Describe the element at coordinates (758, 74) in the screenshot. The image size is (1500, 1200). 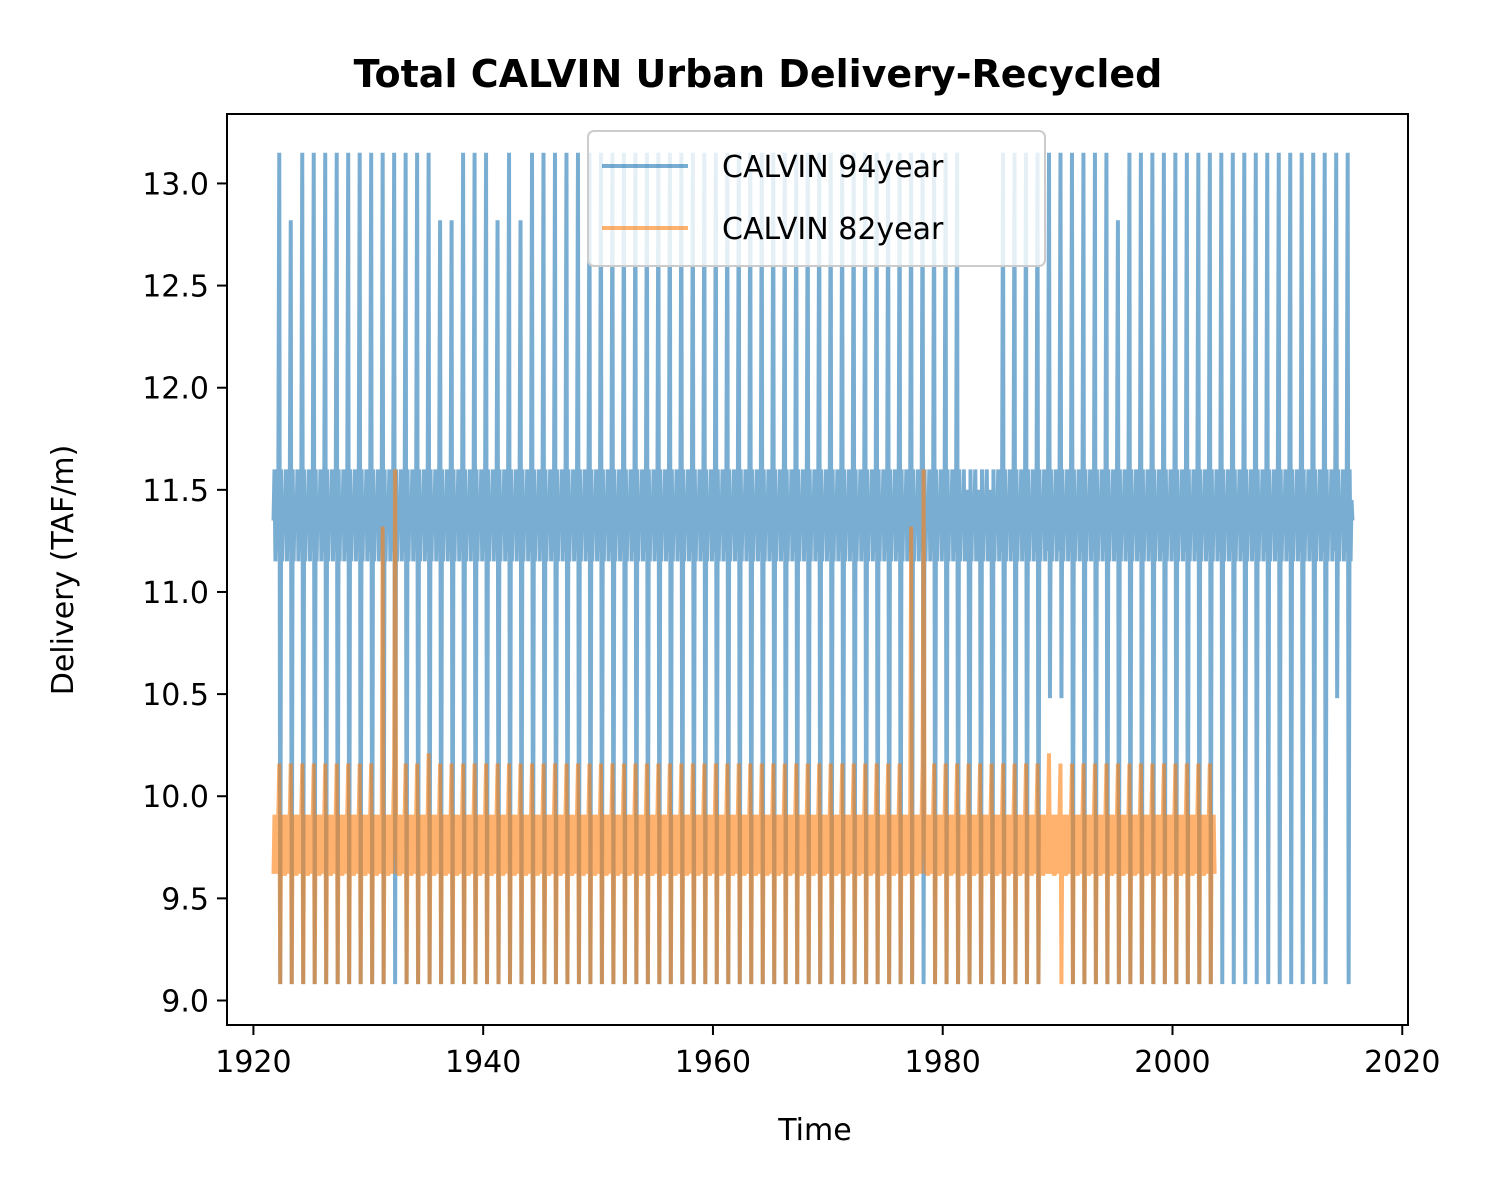
I see `chart-title: Total CALVIN Urban Delivery-Recycled` at that location.